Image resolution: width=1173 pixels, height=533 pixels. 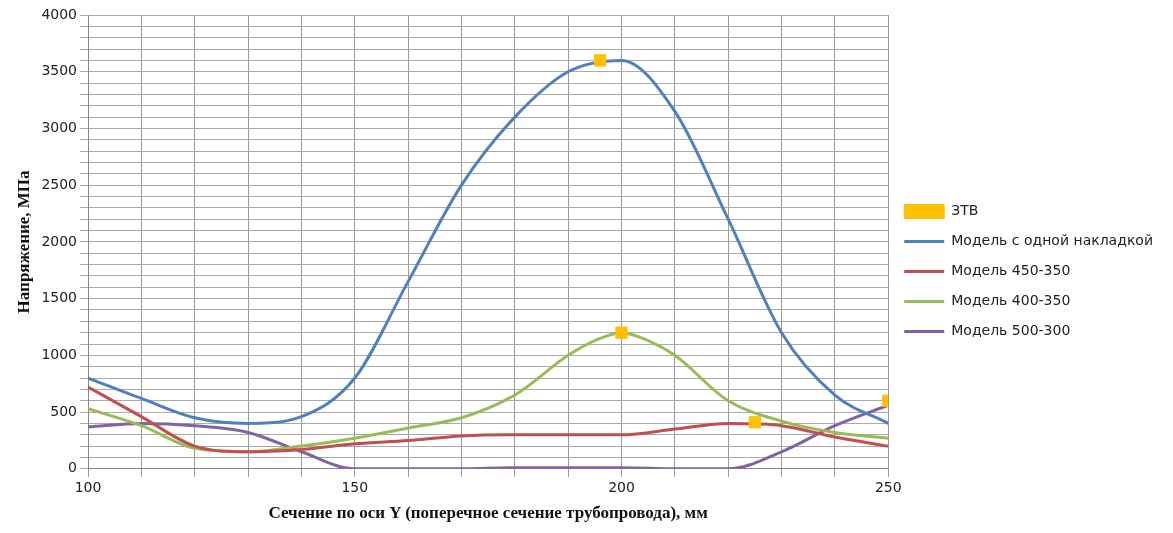 What do you see at coordinates (59, 70) in the screenshot?
I see `y-tick-label: 3500` at bounding box center [59, 70].